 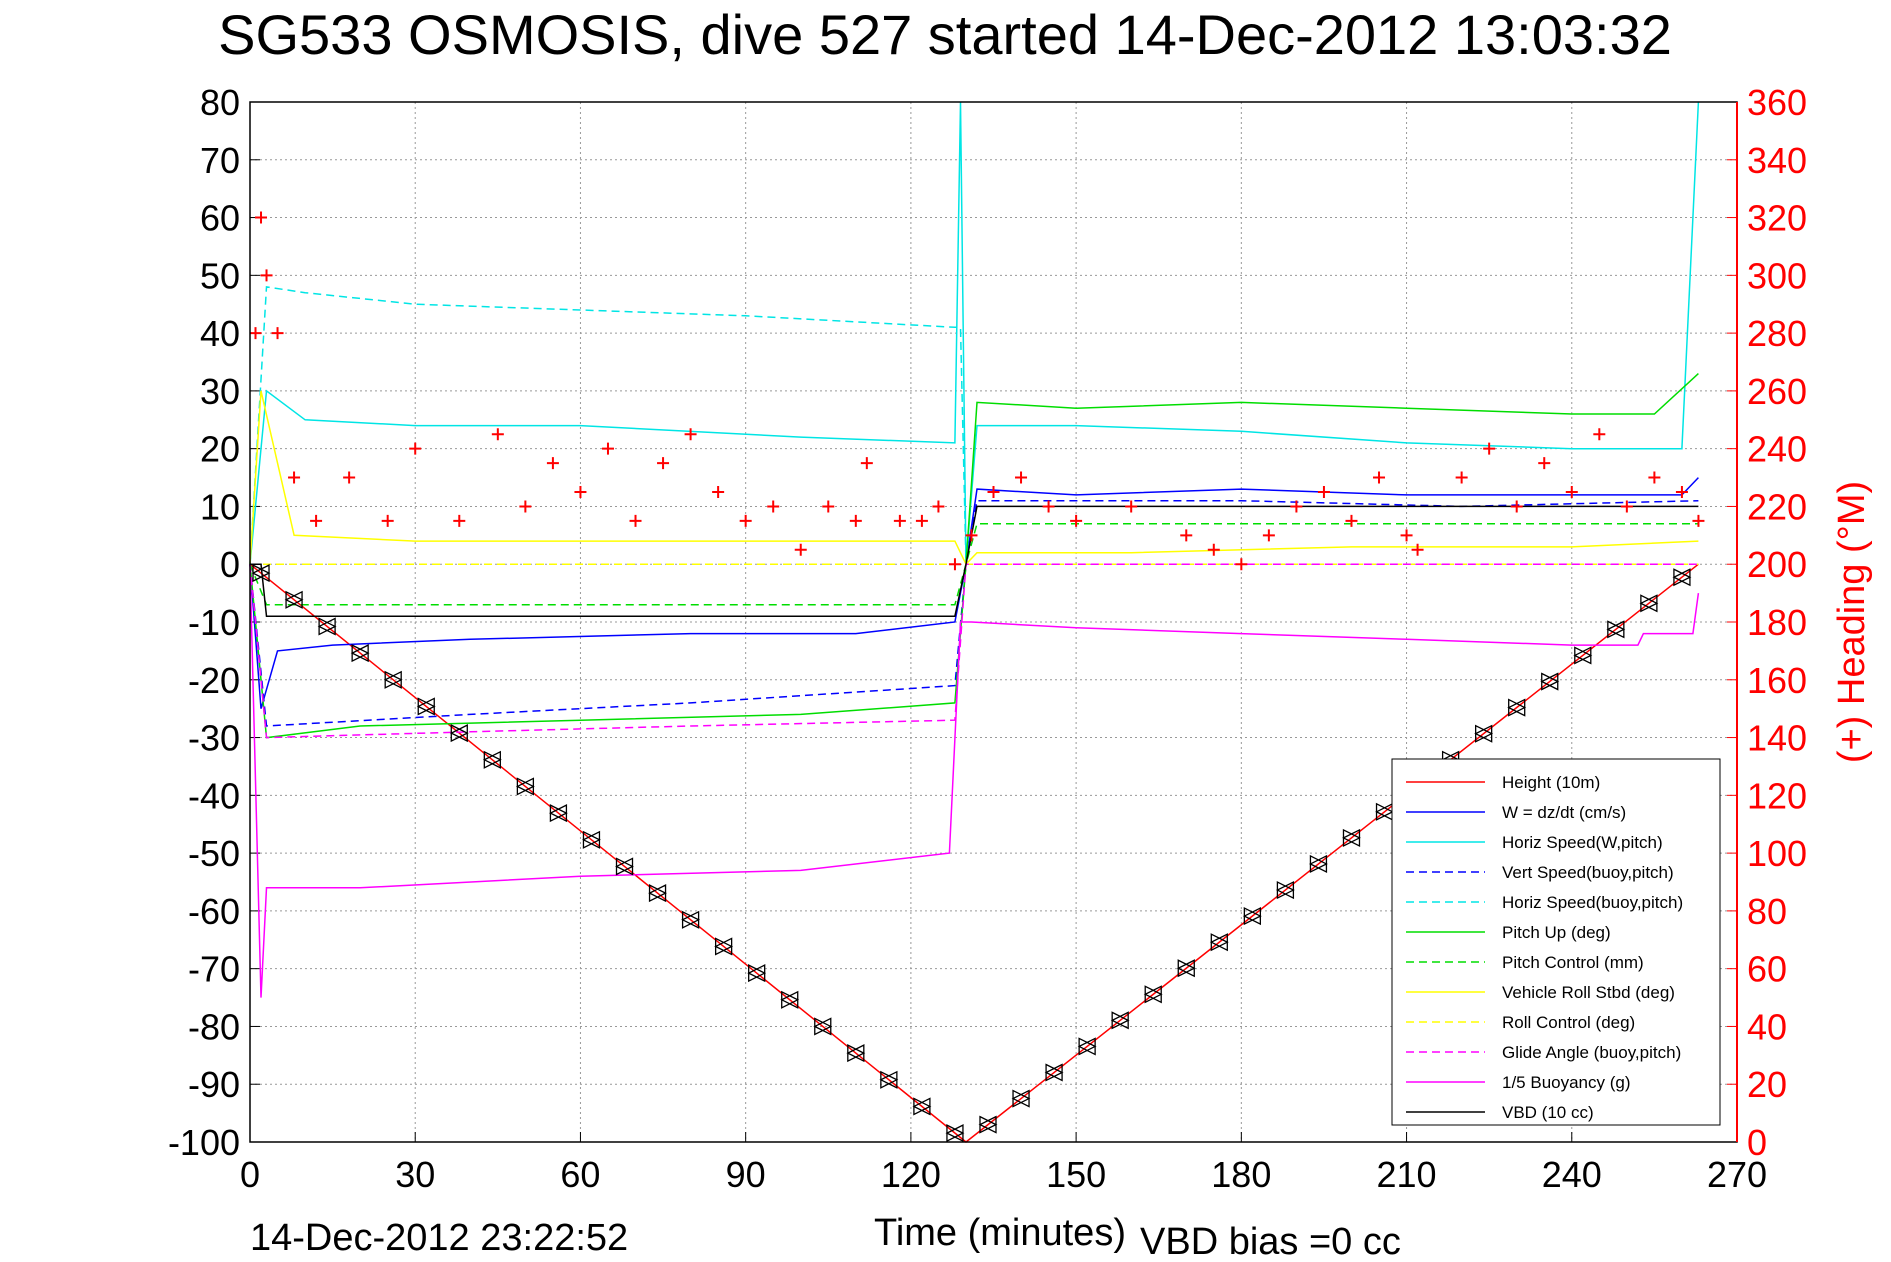 I want to click on y-tick-label: -50, so click(x=214, y=853).